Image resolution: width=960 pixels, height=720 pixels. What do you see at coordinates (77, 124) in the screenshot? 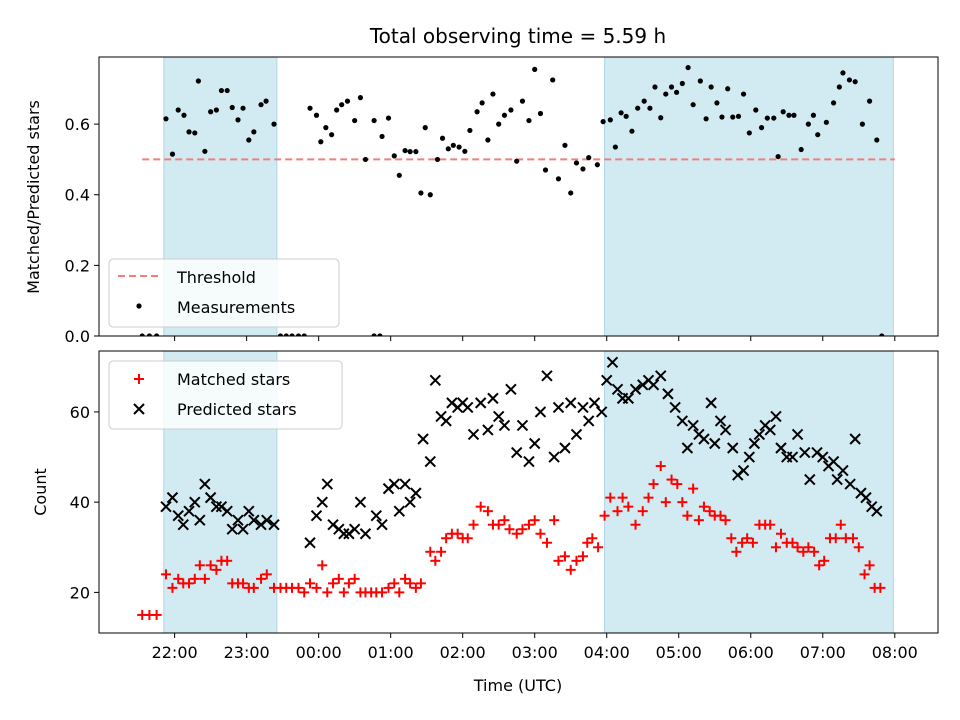
I see `y-tick-label: 0.6` at bounding box center [77, 124].